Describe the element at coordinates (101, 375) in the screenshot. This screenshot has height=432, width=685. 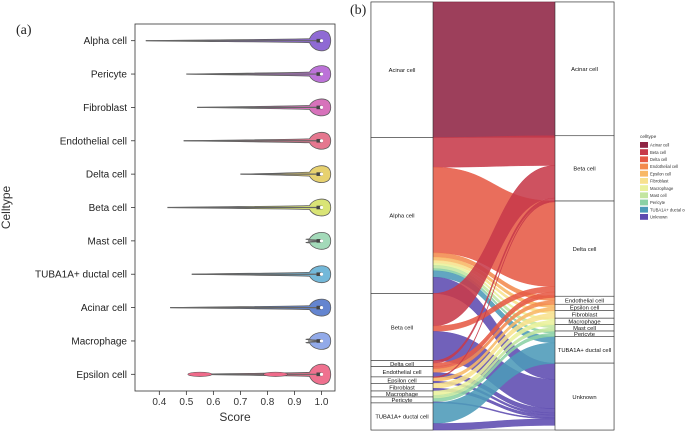
I see `category-label-epsilon-cell: Epsilon cell` at that location.